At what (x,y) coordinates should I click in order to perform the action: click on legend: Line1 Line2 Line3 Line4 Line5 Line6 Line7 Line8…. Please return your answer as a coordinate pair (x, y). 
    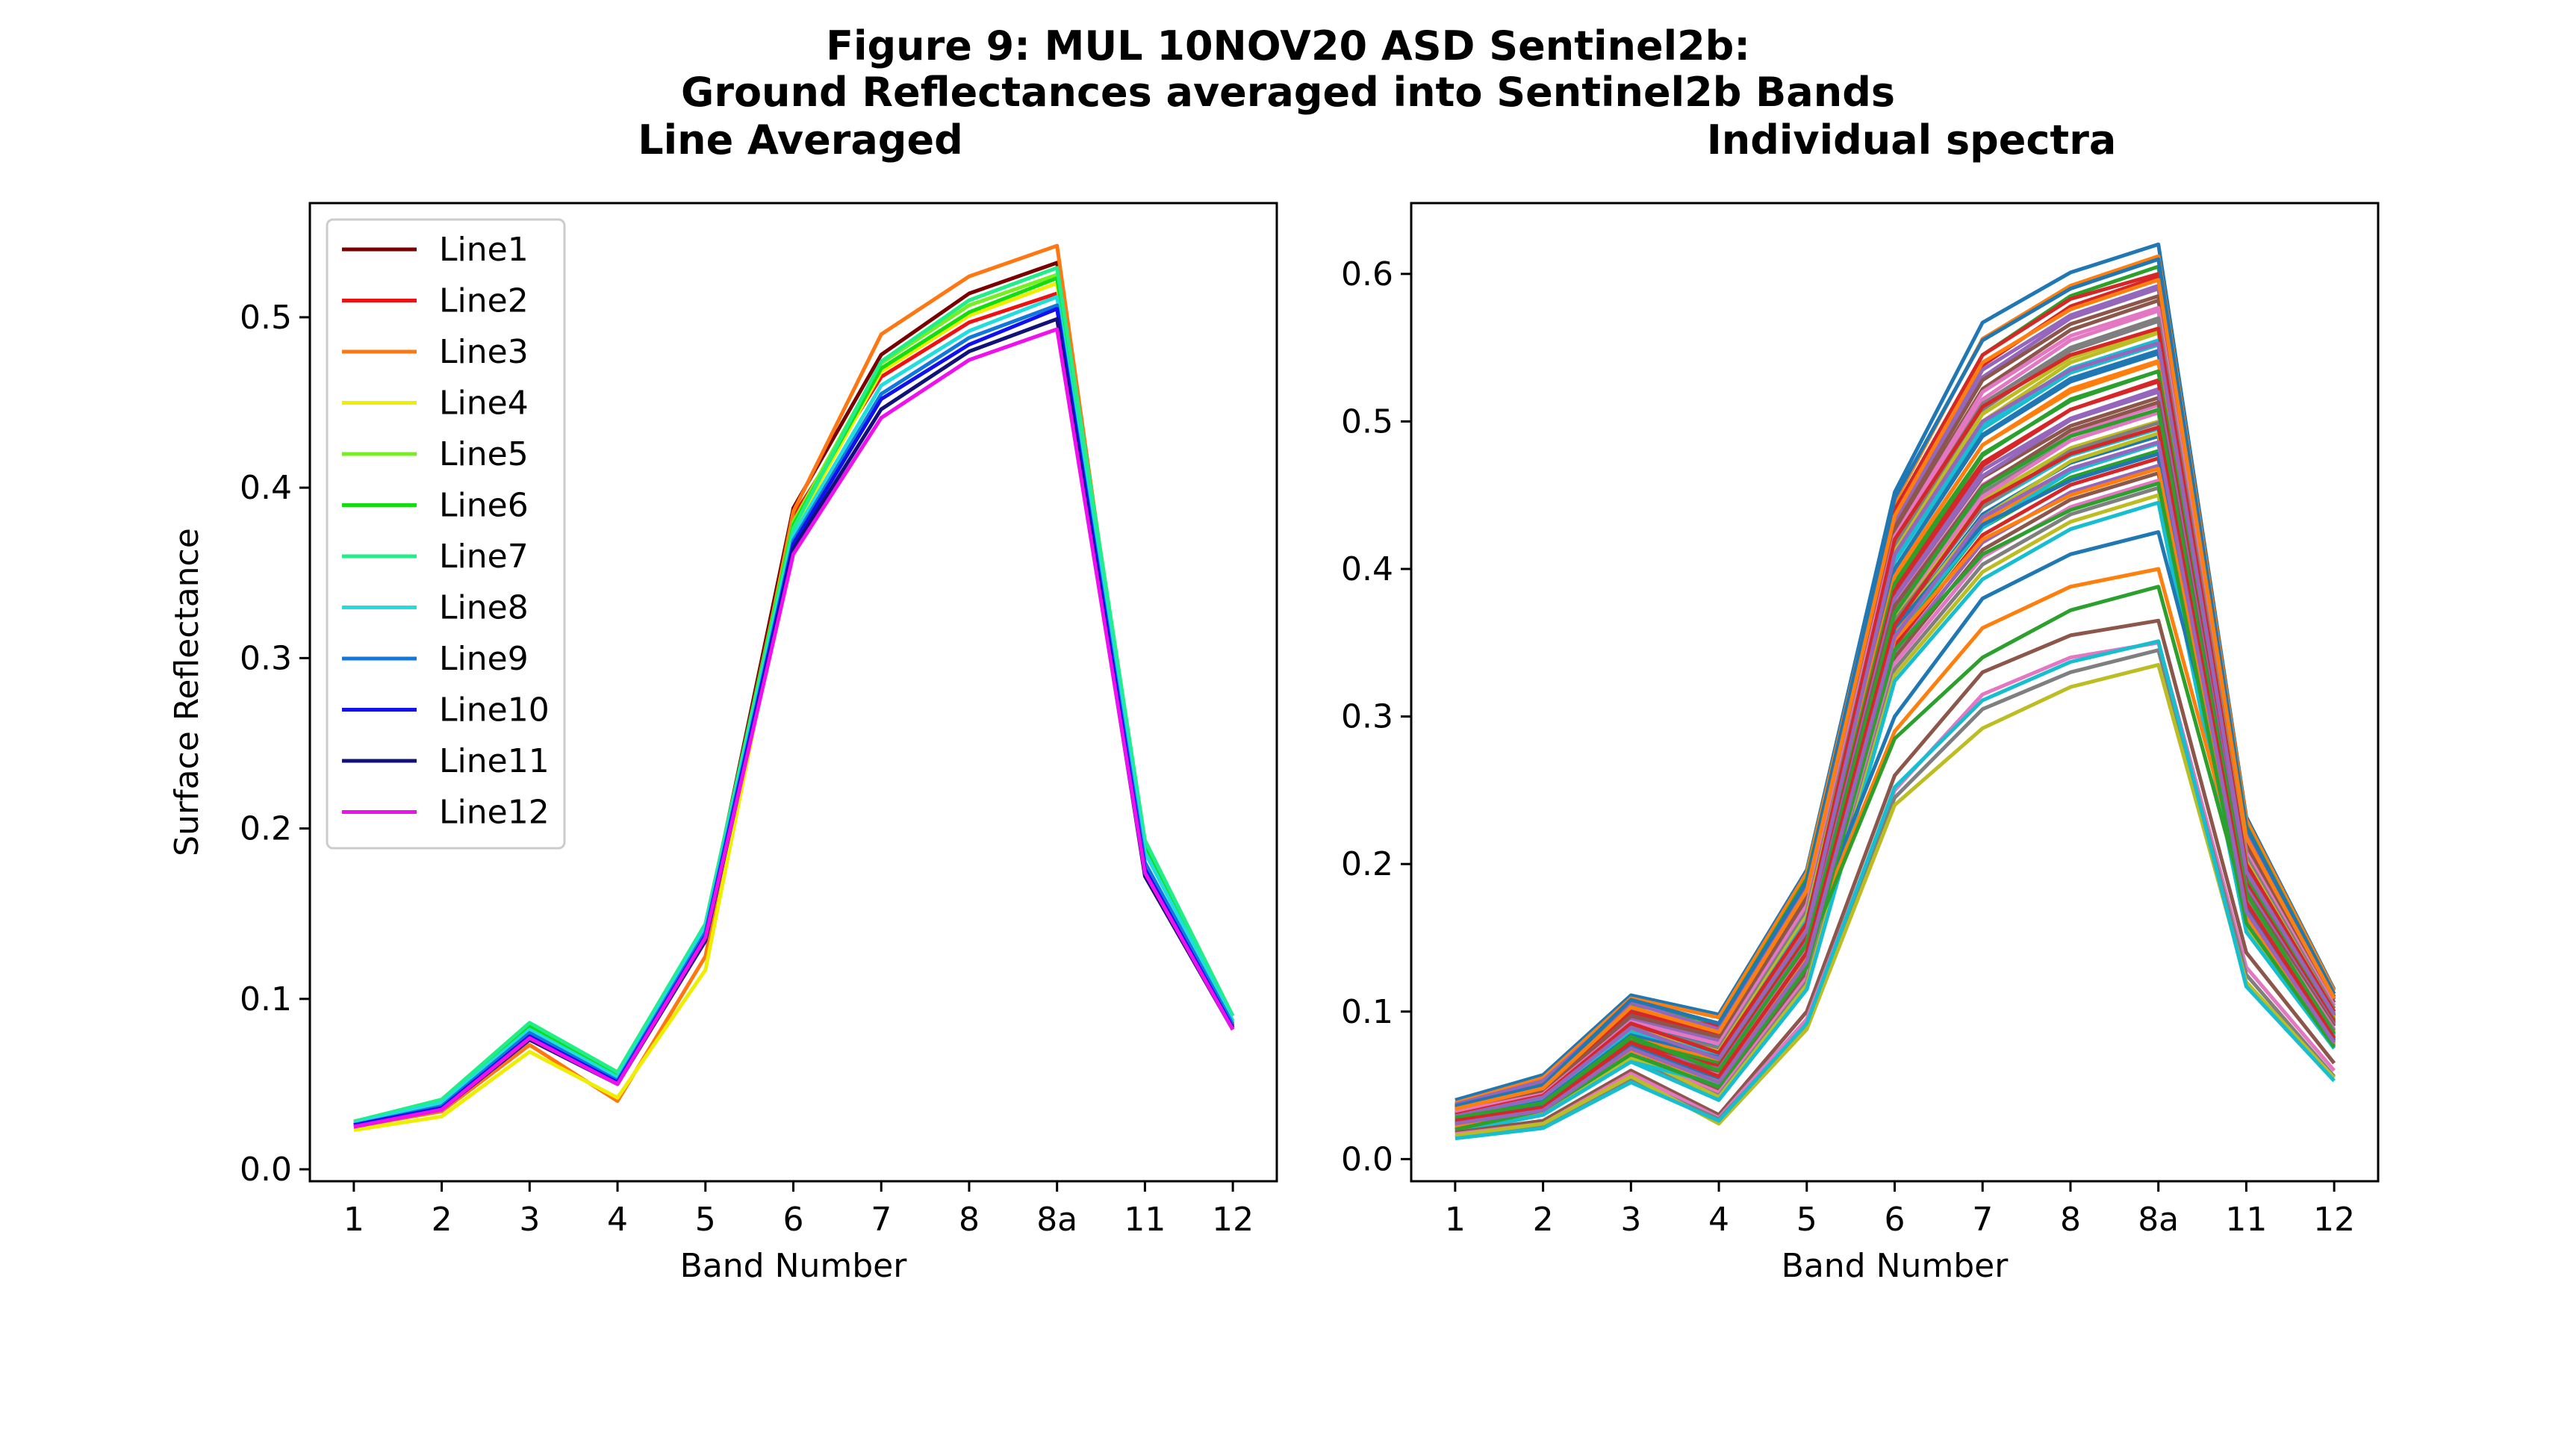
    Looking at the image, I should click on (446, 534).